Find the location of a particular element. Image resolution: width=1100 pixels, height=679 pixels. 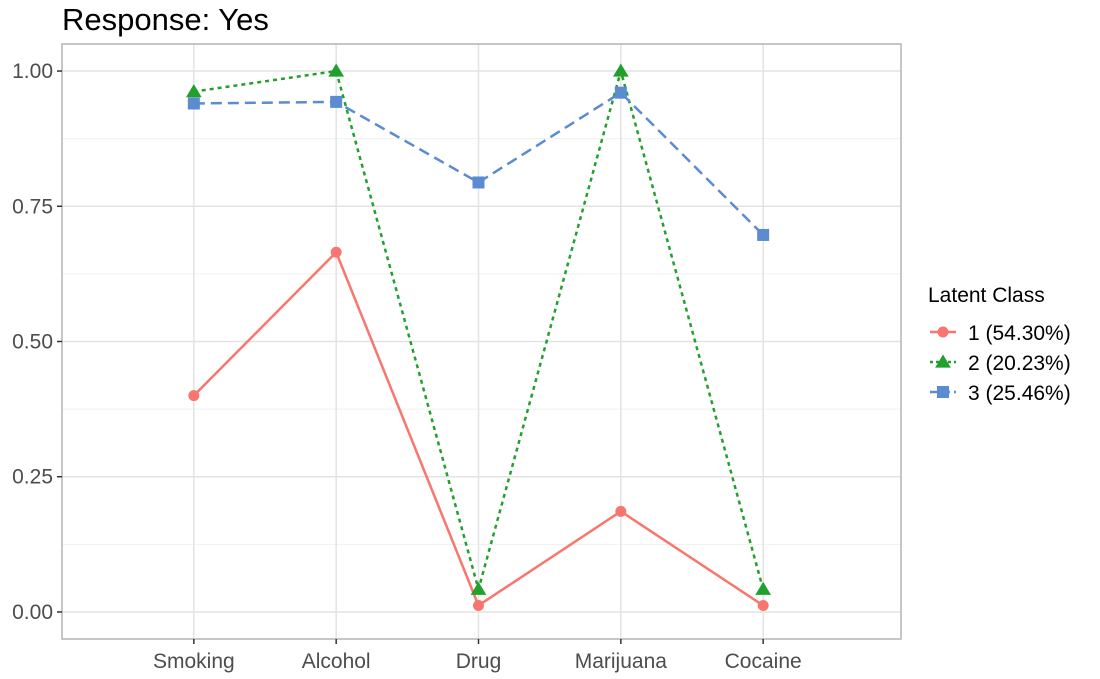

y-tick-label: 0.00 is located at coordinates (32, 612).